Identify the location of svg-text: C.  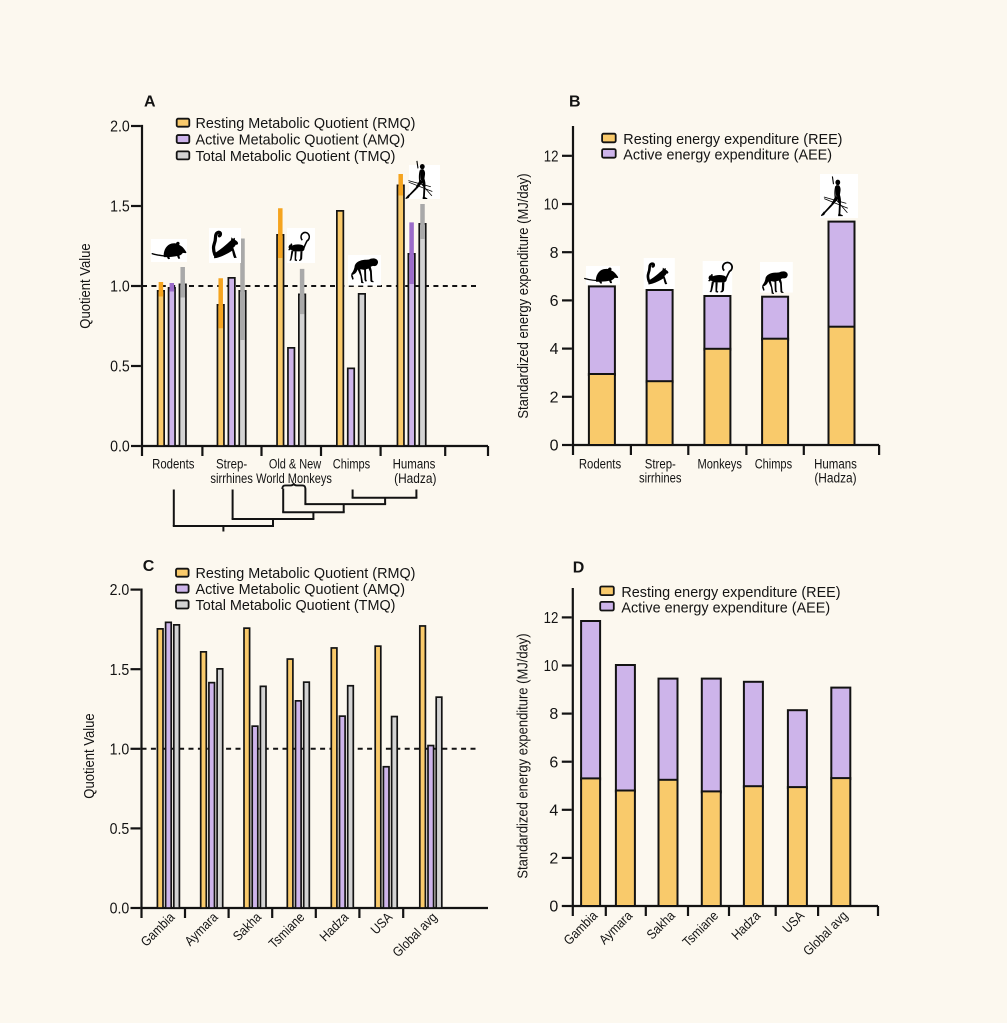
(149, 566).